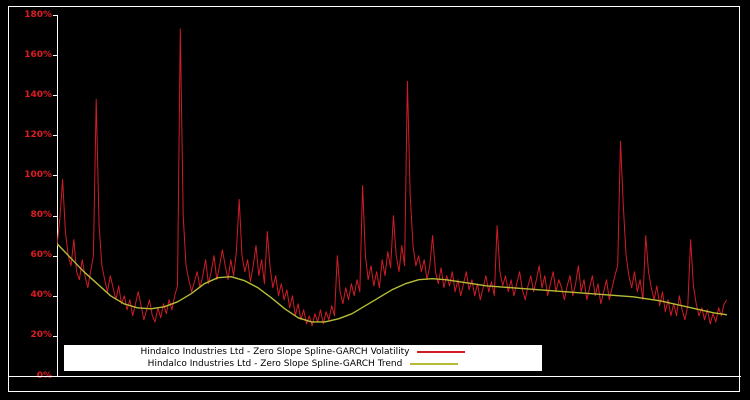 The height and width of the screenshot is (400, 750). I want to click on legend-volatility-line-sample, so click(441, 352).